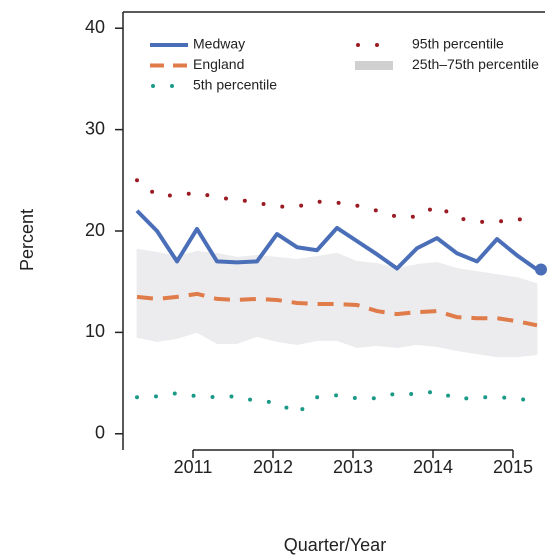  I want to click on x-tick-label: 2012, so click(273, 467).